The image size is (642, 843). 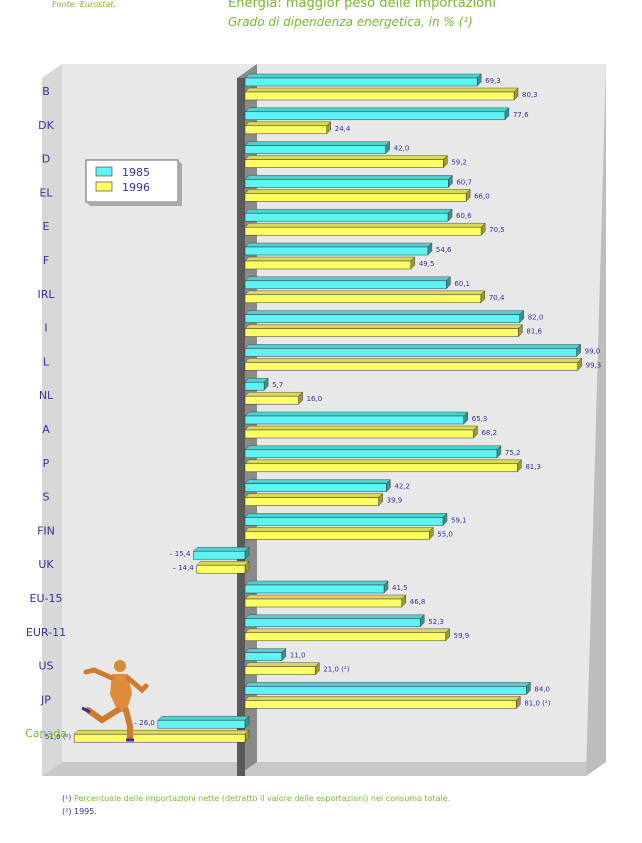 What do you see at coordinates (497, 298) in the screenshot?
I see `value-label-1996-irl: 70,4` at bounding box center [497, 298].